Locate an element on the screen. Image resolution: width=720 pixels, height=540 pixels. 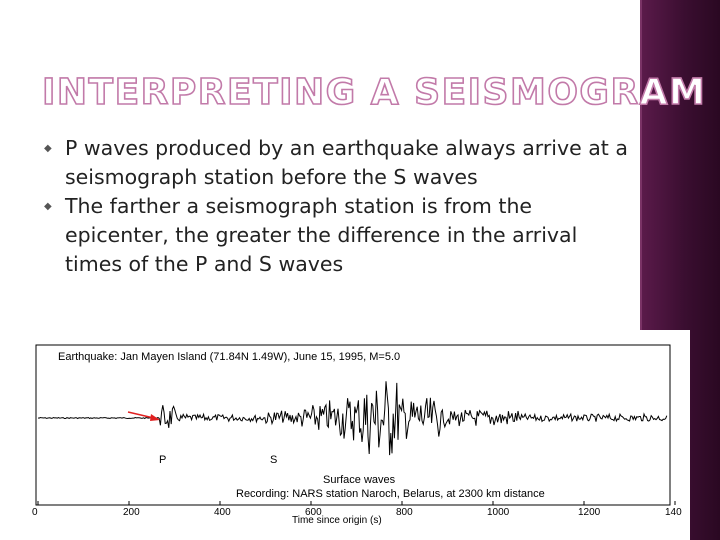
time-axis-tick-label: 400 is located at coordinates (222, 512).